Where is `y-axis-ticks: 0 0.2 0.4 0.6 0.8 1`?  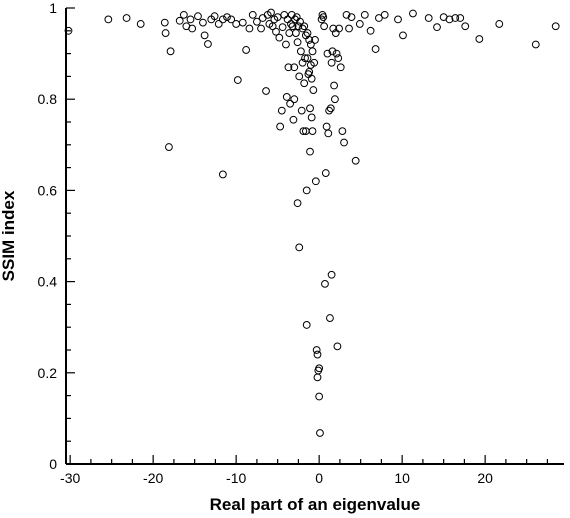 y-axis-ticks: 0 0.2 0.4 0.6 0.8 1 is located at coordinates (56, 236).